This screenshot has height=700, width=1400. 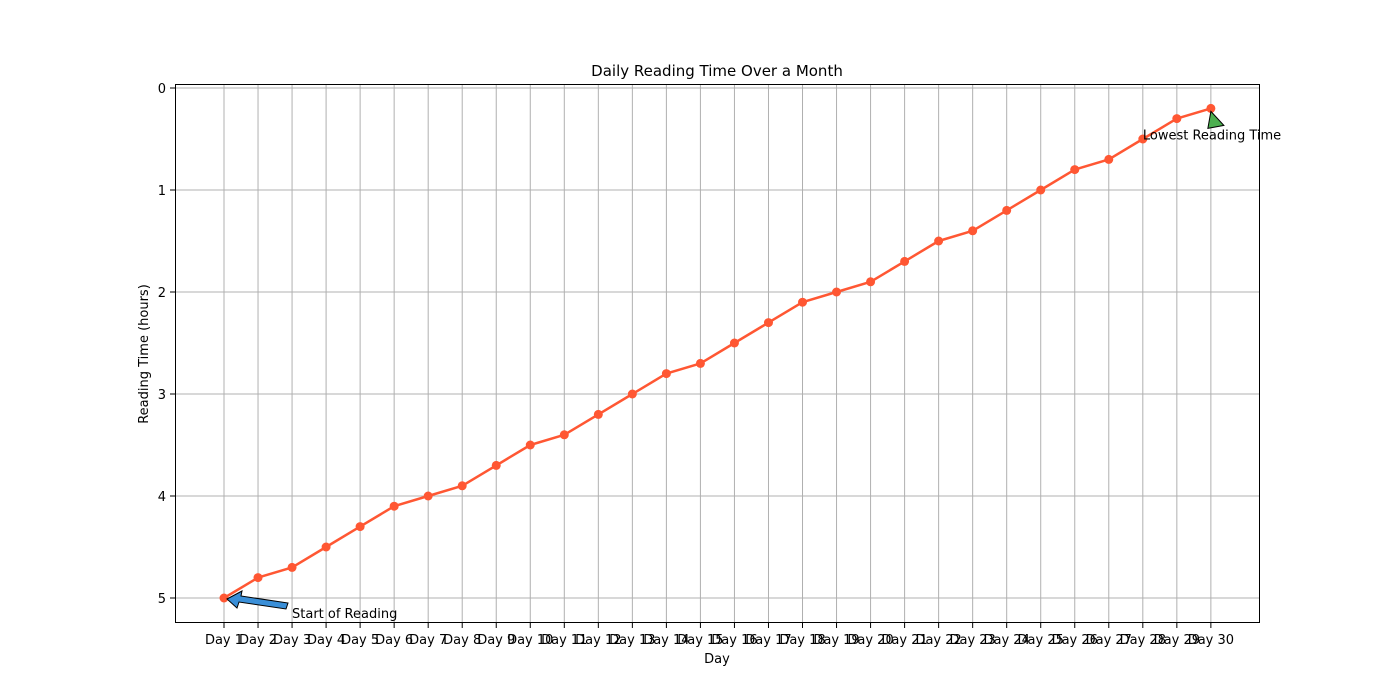 I want to click on x-tick-label: Day 3, so click(x=292, y=640).